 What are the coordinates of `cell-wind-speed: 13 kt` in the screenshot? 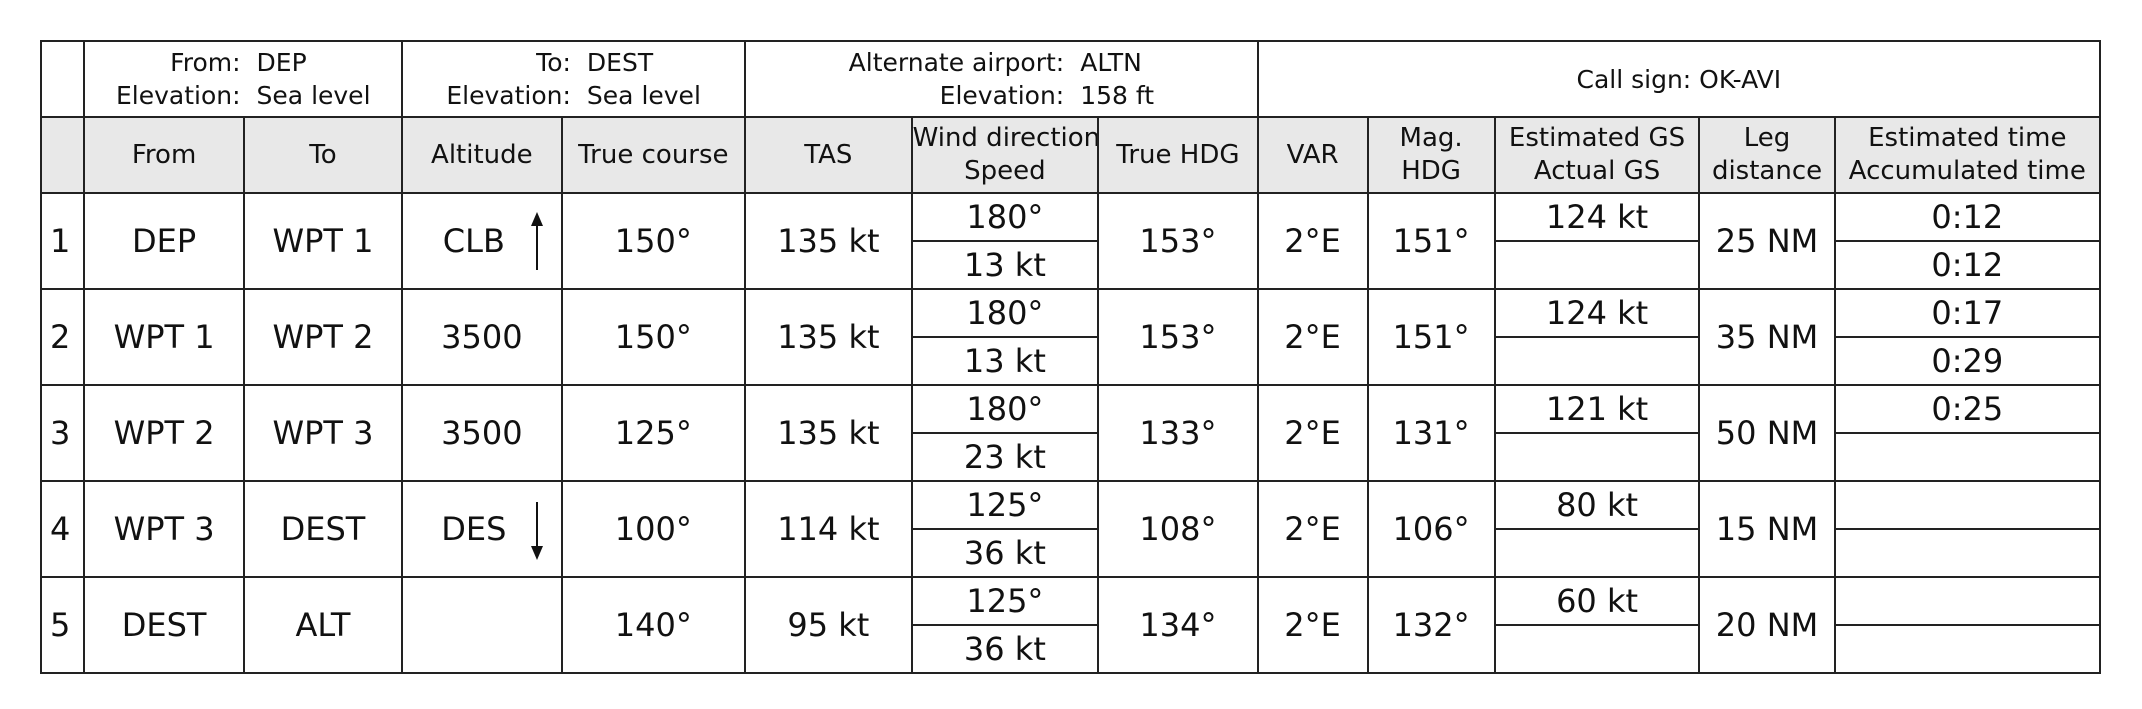 It's located at (1005, 361).